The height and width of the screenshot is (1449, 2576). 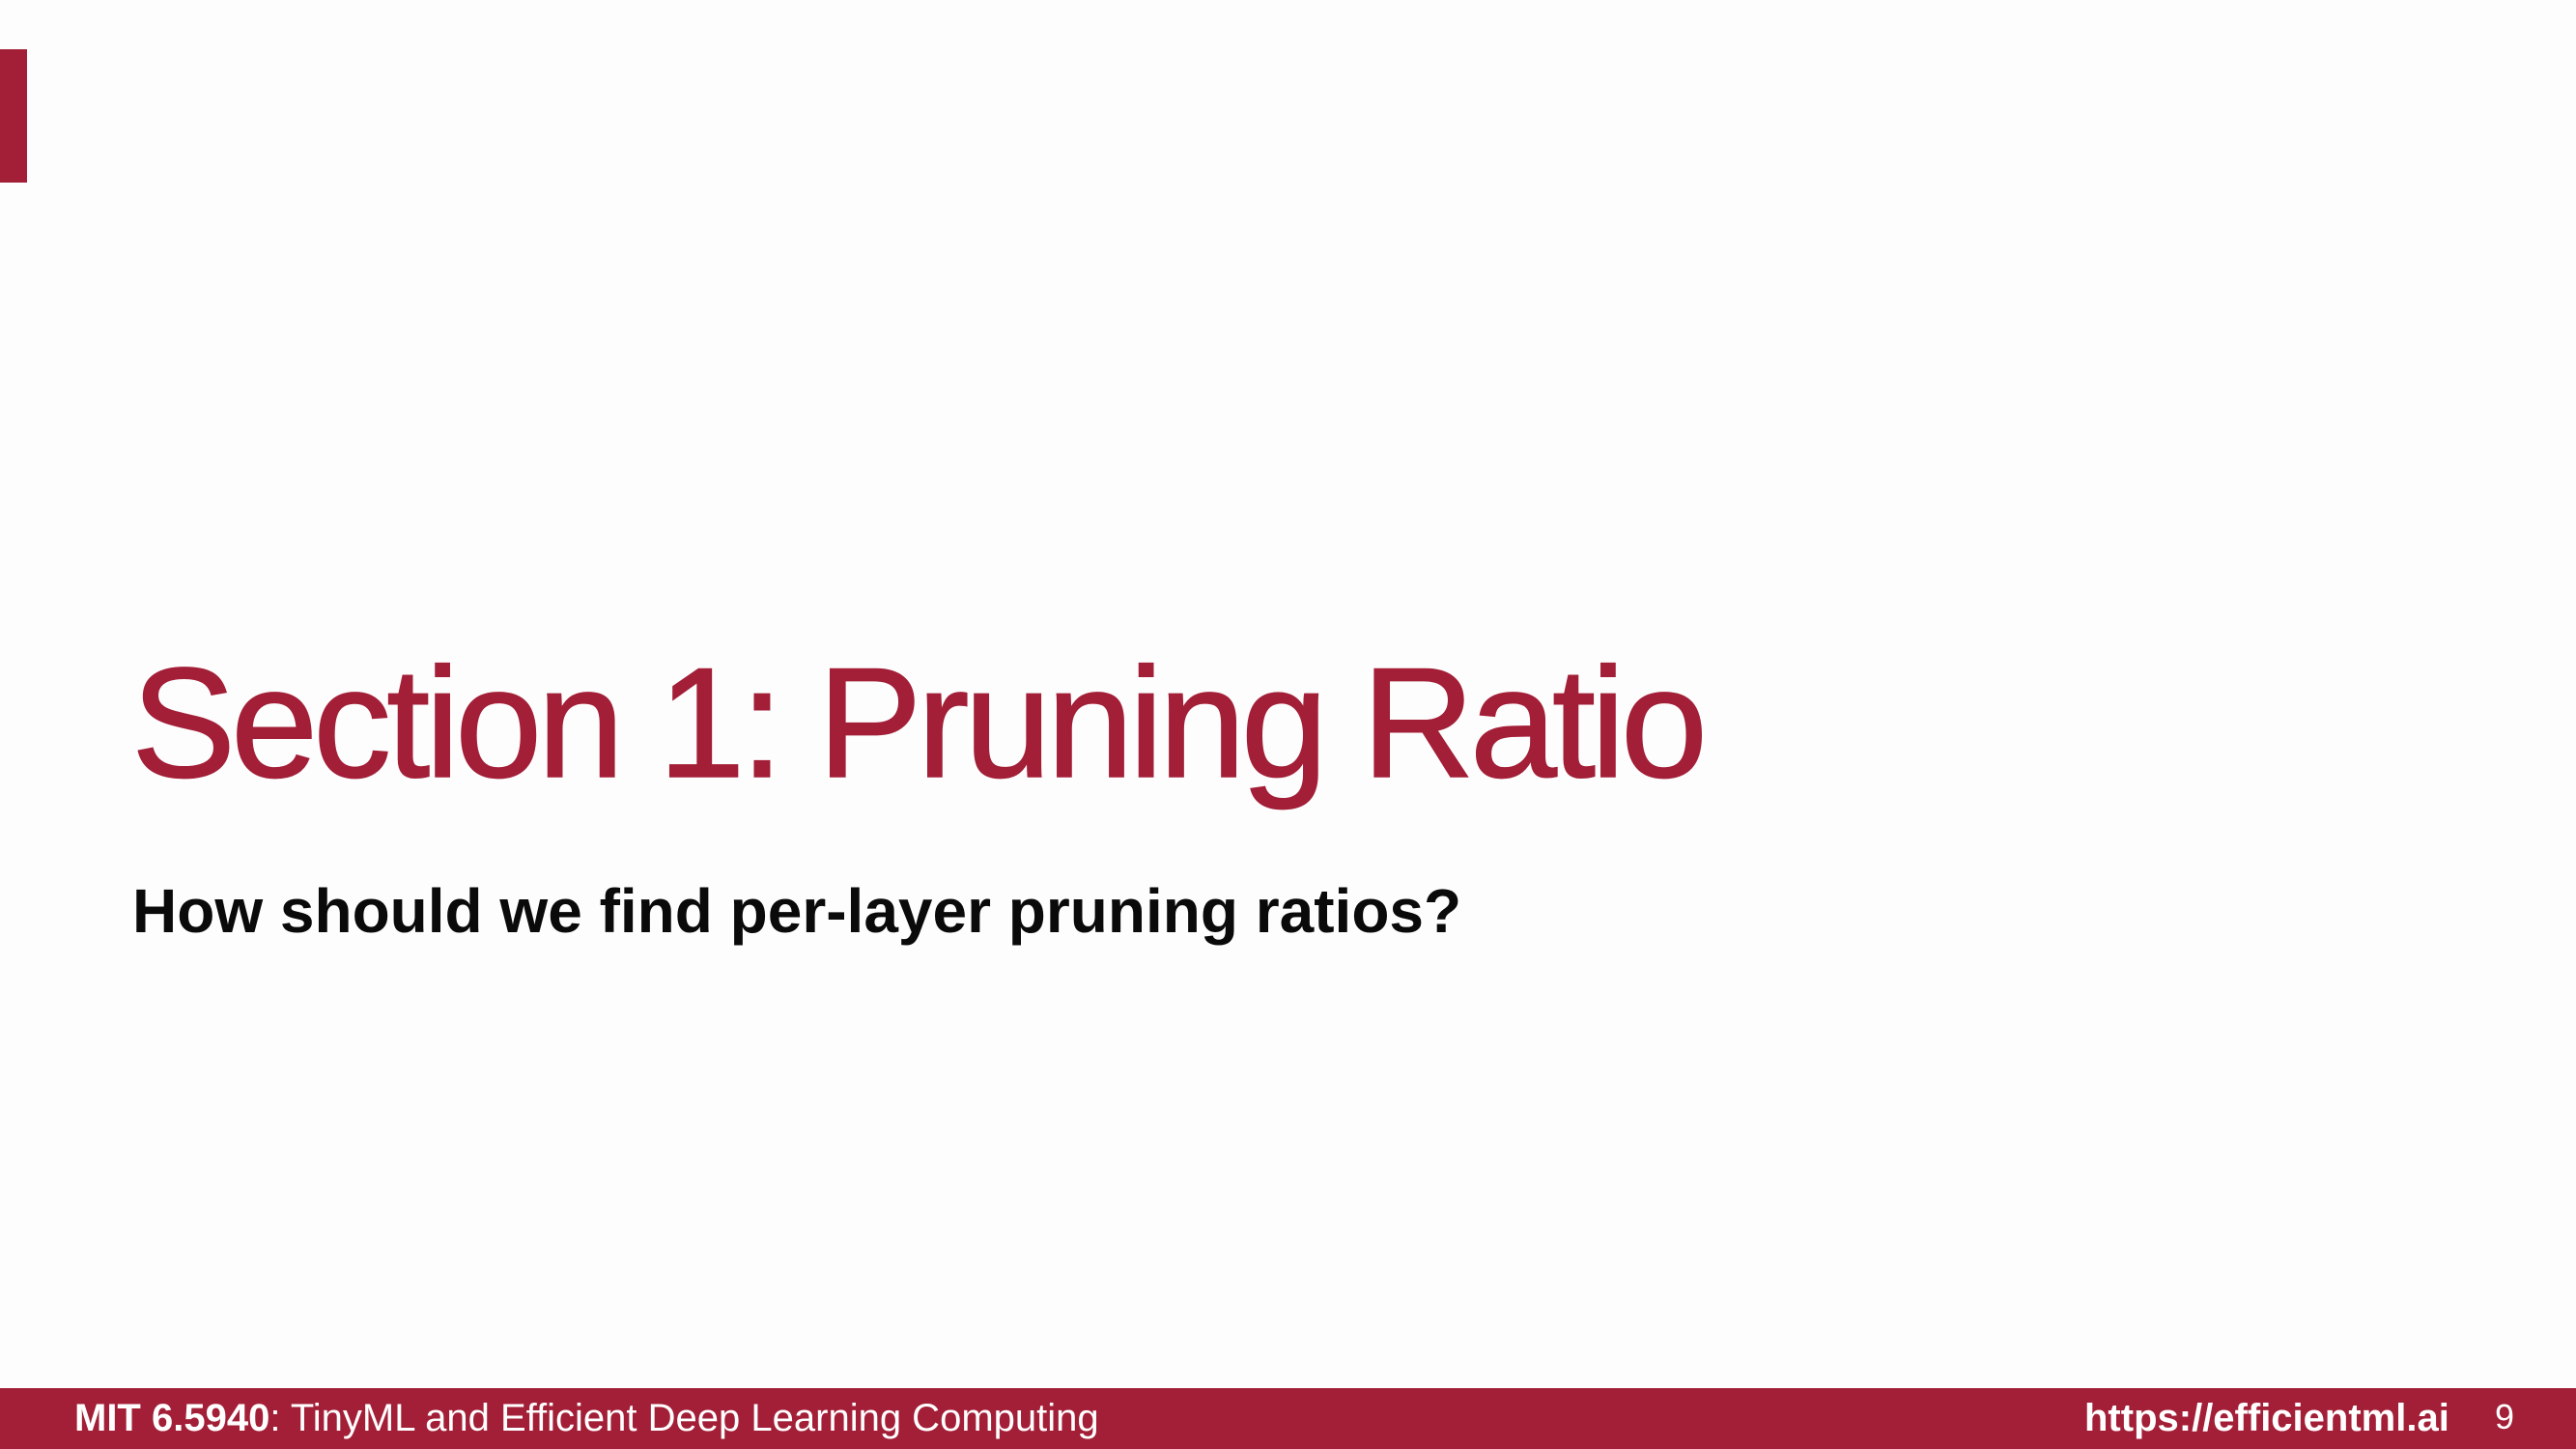 What do you see at coordinates (2505, 1416) in the screenshot?
I see `page-number: 9` at bounding box center [2505, 1416].